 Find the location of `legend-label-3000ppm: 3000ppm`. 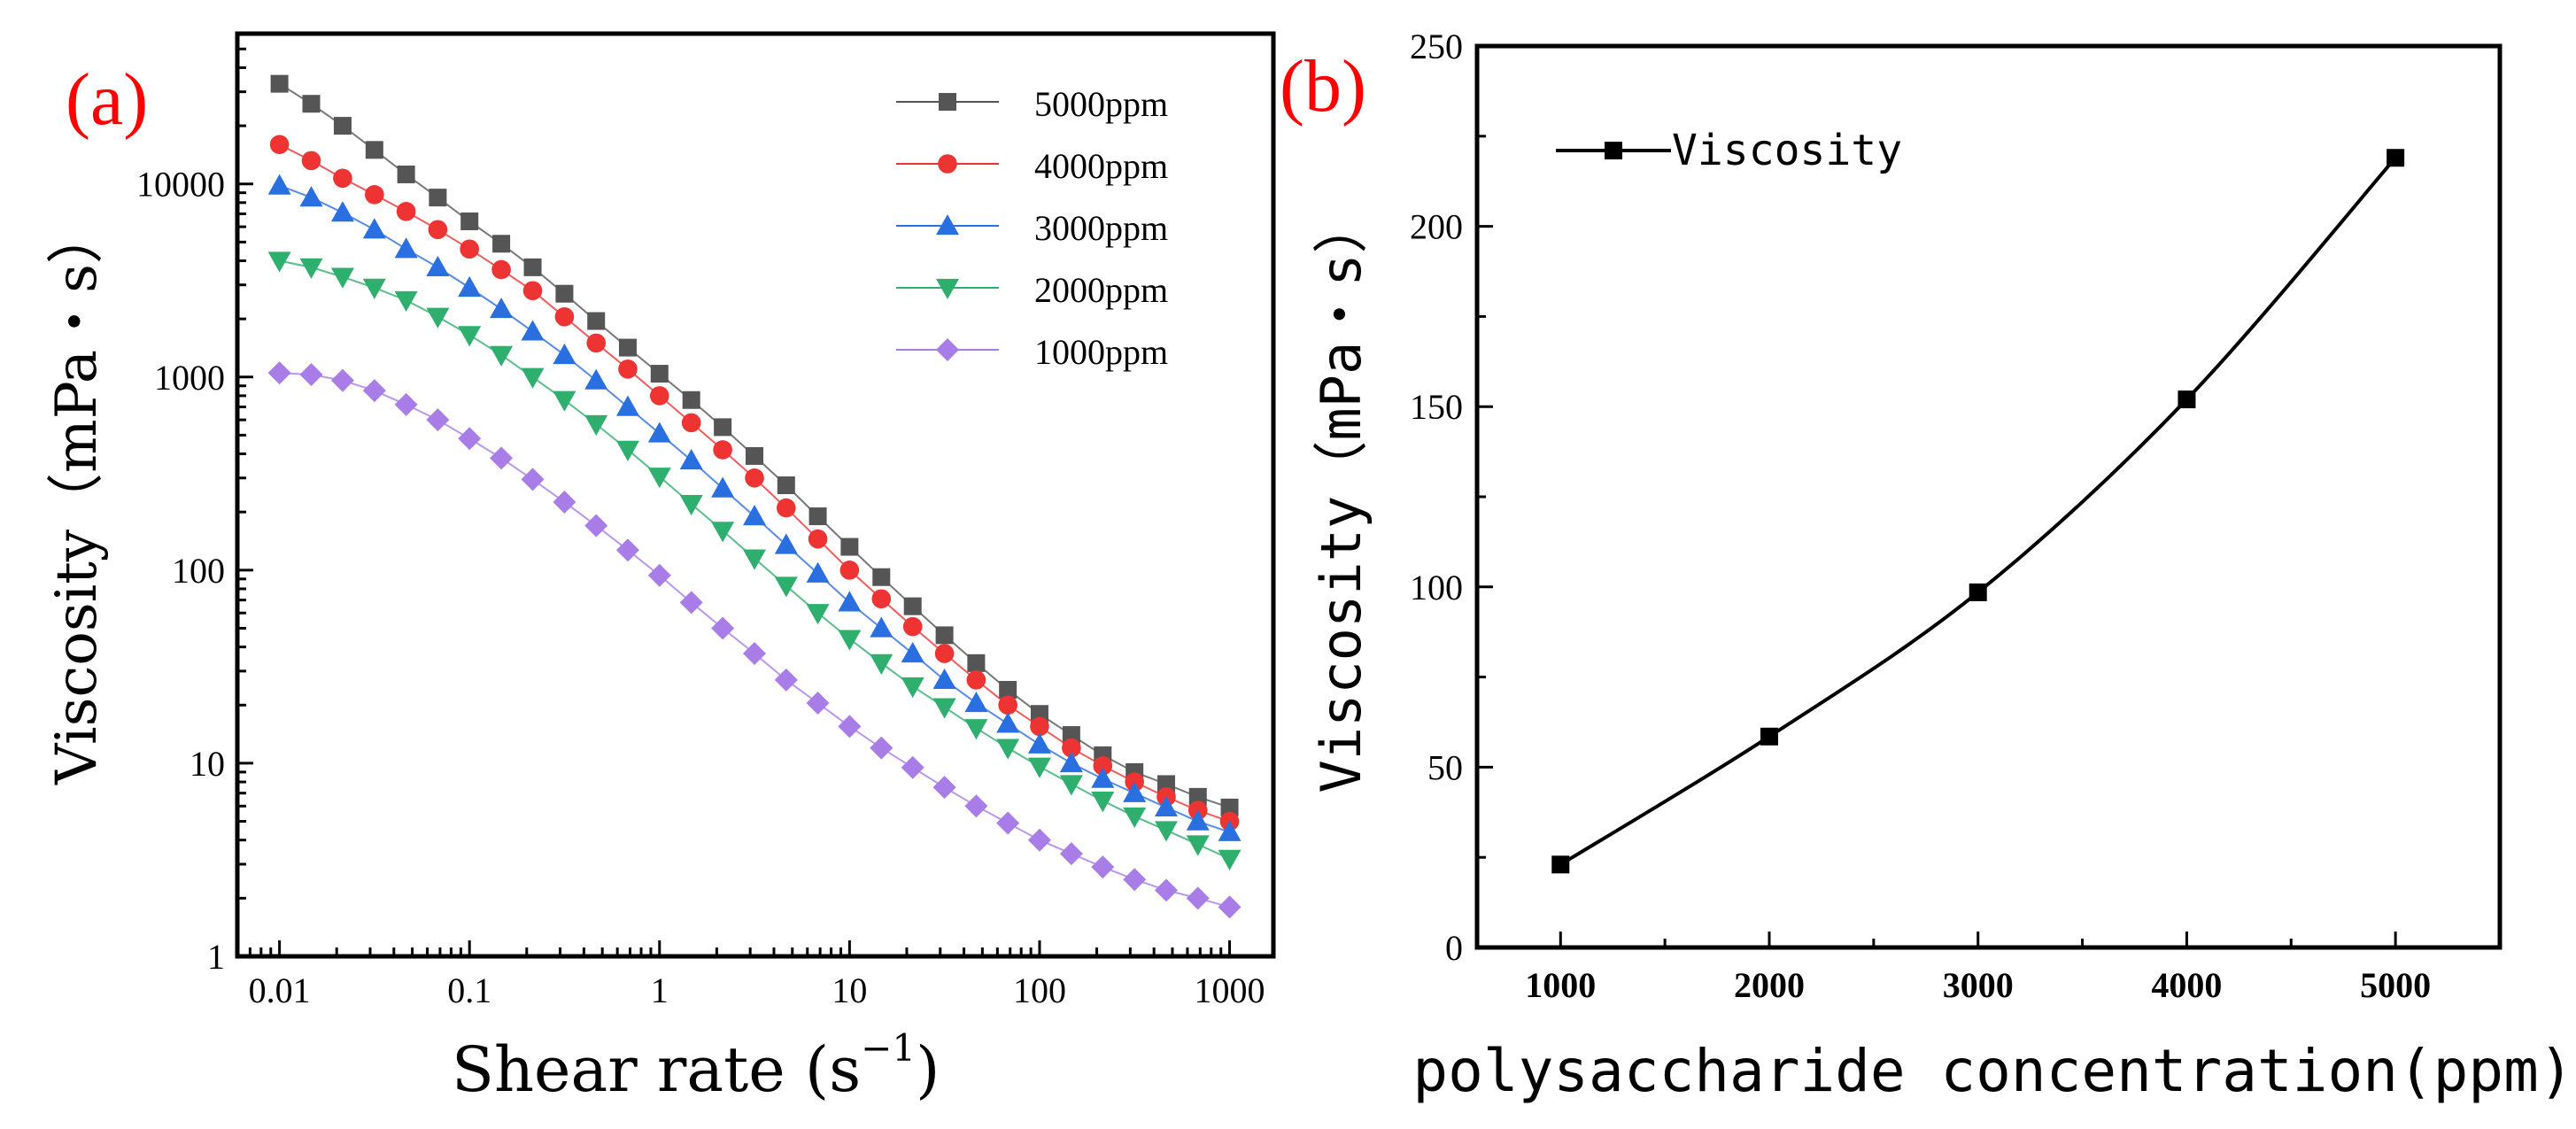

legend-label-3000ppm: 3000ppm is located at coordinates (1101, 228).